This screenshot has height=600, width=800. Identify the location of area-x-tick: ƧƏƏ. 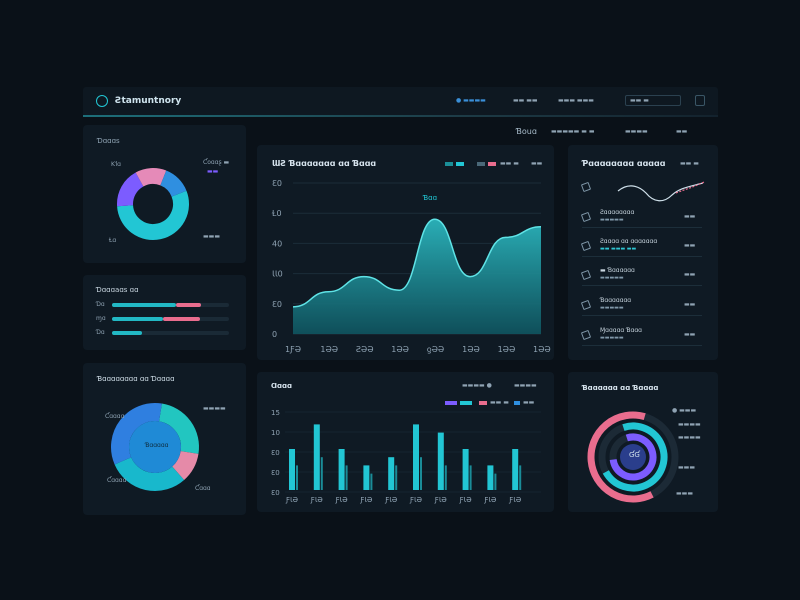
(365, 349).